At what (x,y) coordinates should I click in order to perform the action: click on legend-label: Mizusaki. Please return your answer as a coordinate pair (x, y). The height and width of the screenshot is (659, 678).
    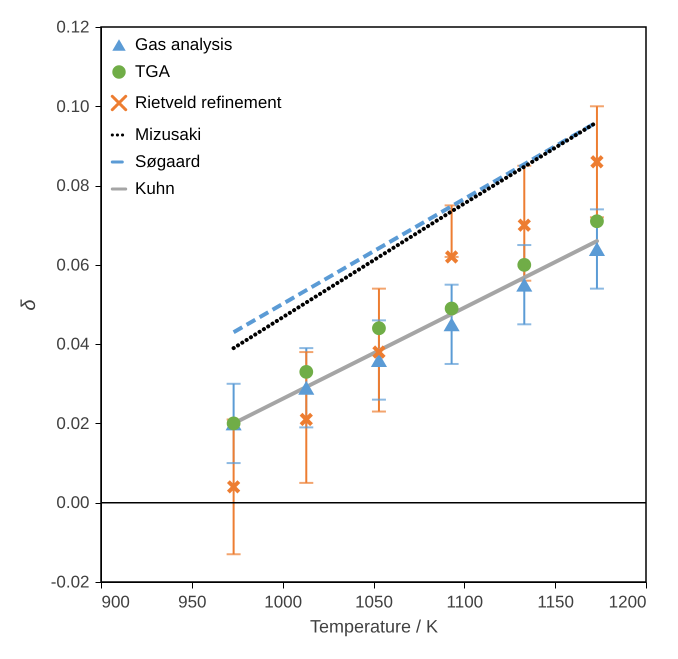
    Looking at the image, I should click on (168, 134).